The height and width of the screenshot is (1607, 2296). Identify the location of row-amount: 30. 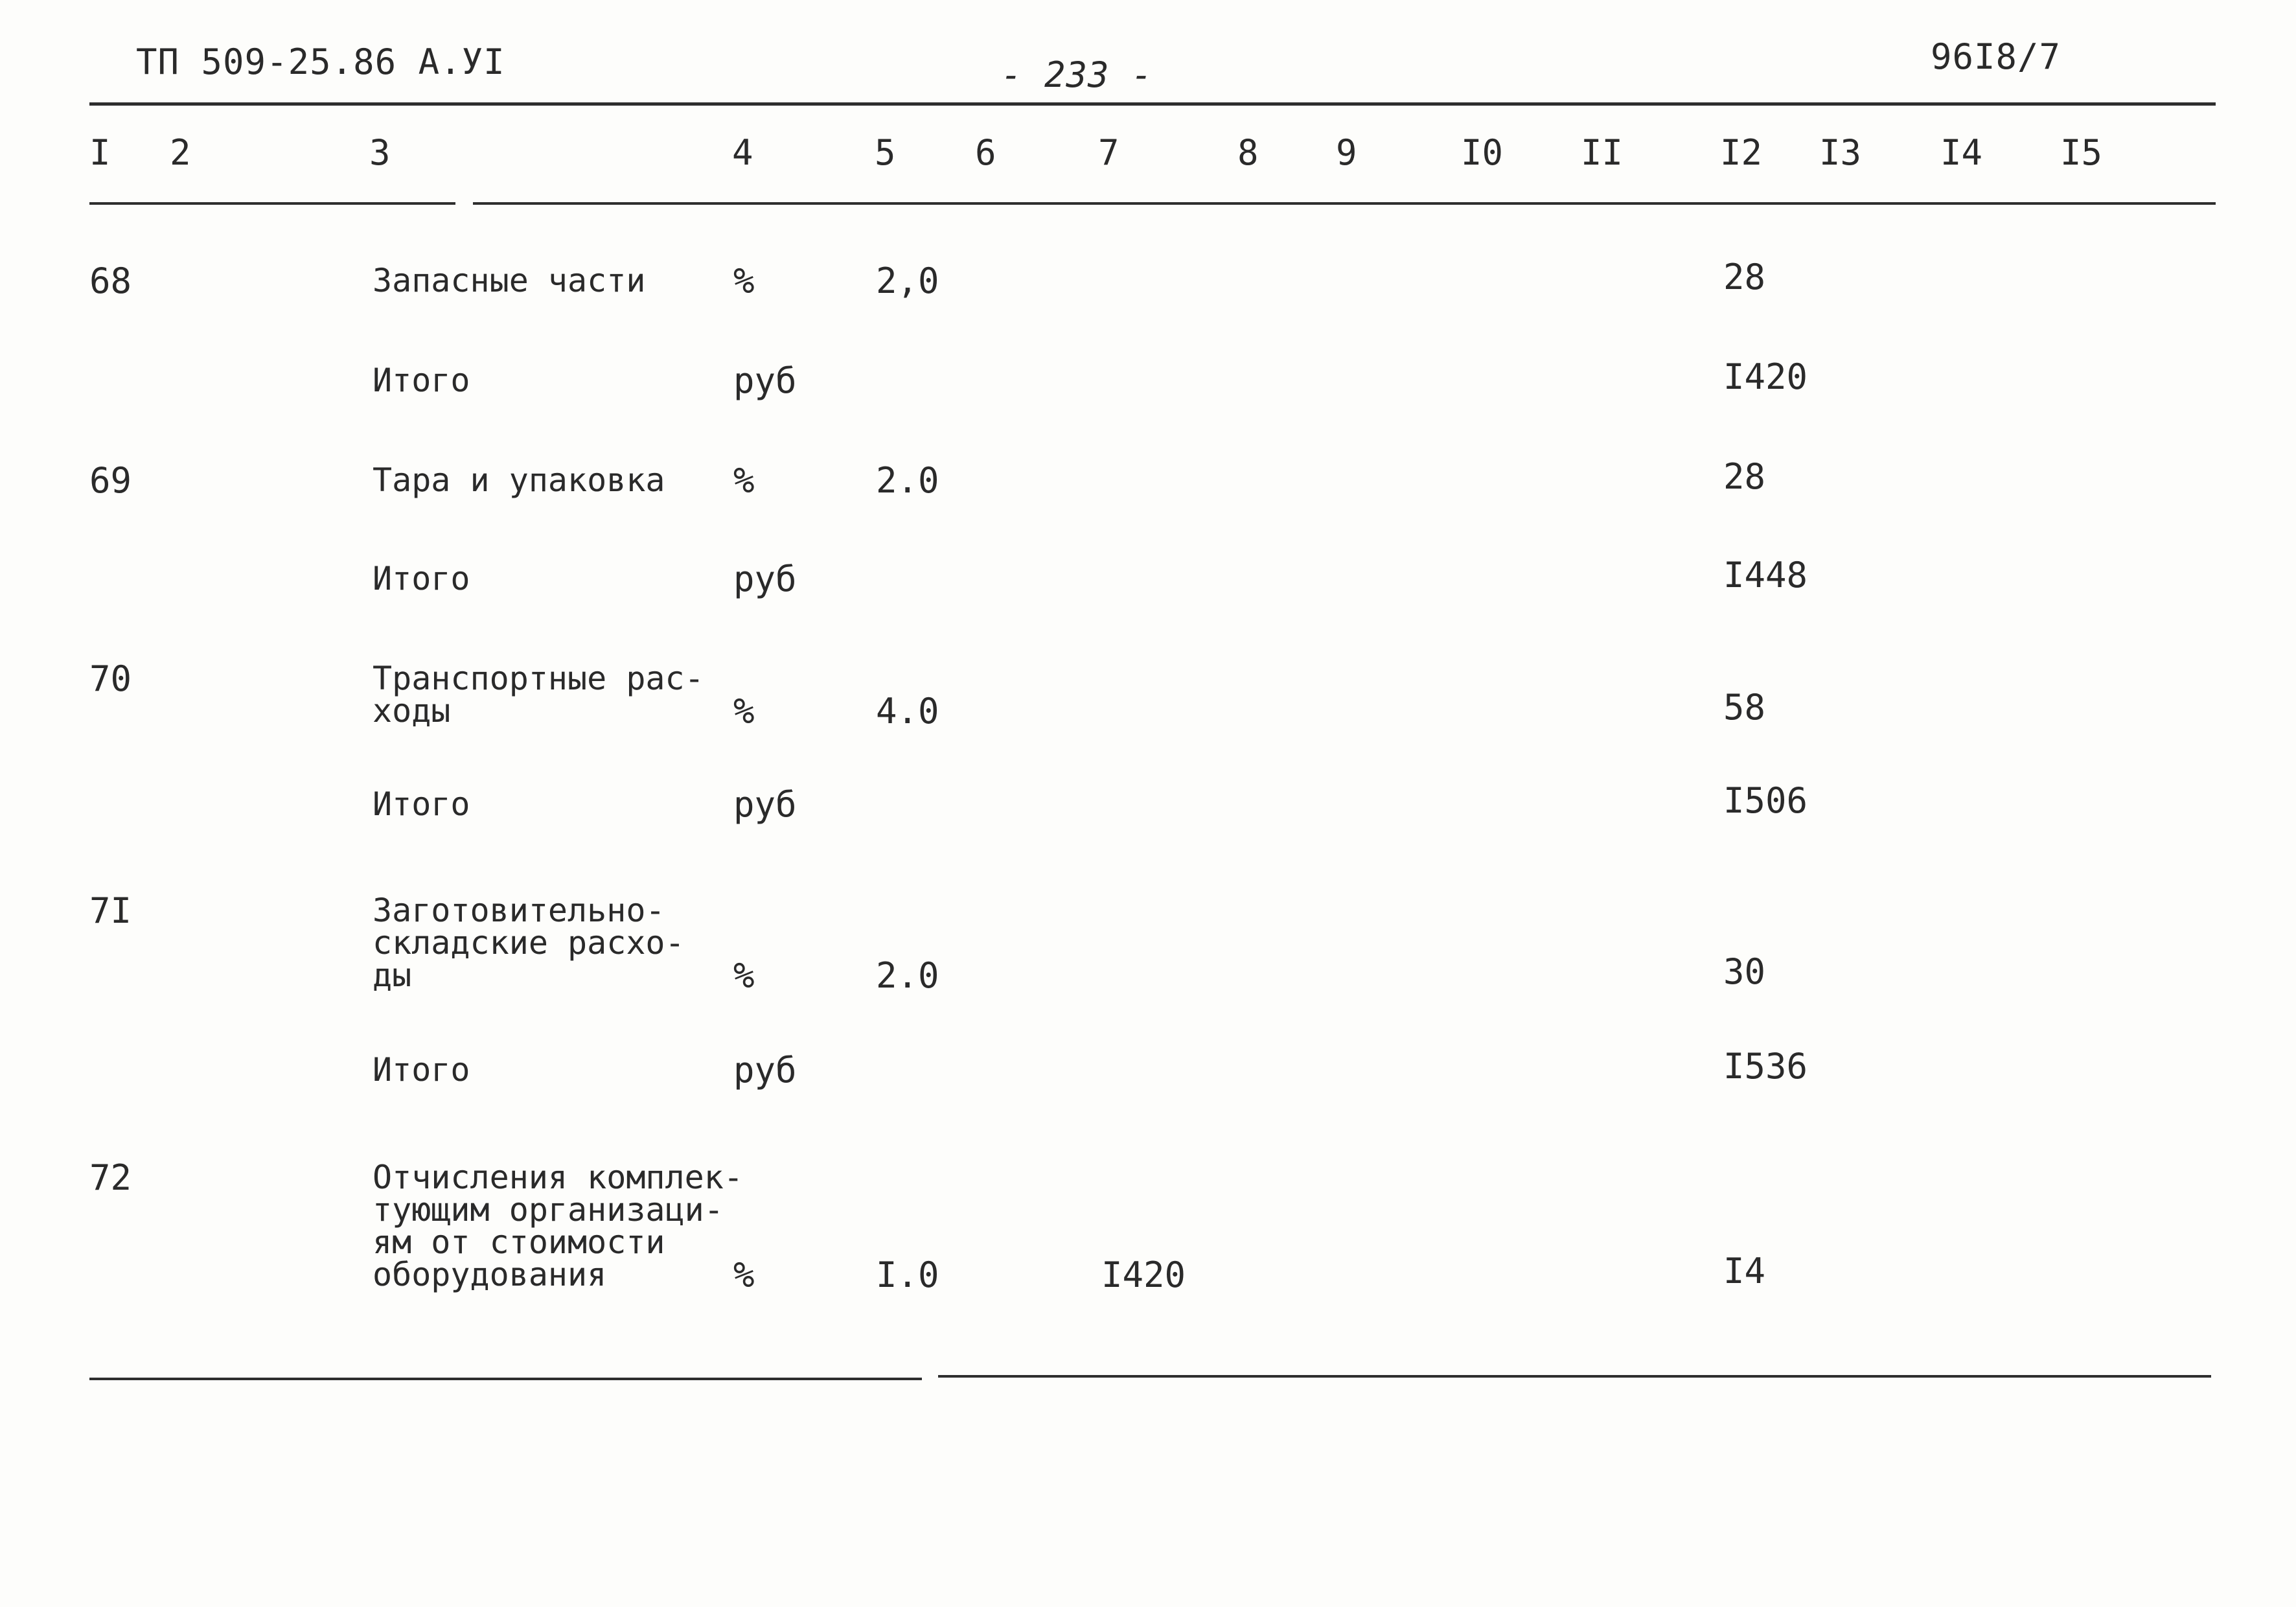
(1745, 971).